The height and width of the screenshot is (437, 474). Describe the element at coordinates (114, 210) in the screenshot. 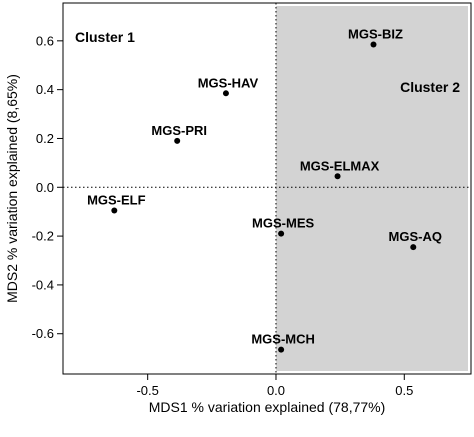

I see `point-mgs-elf` at that location.